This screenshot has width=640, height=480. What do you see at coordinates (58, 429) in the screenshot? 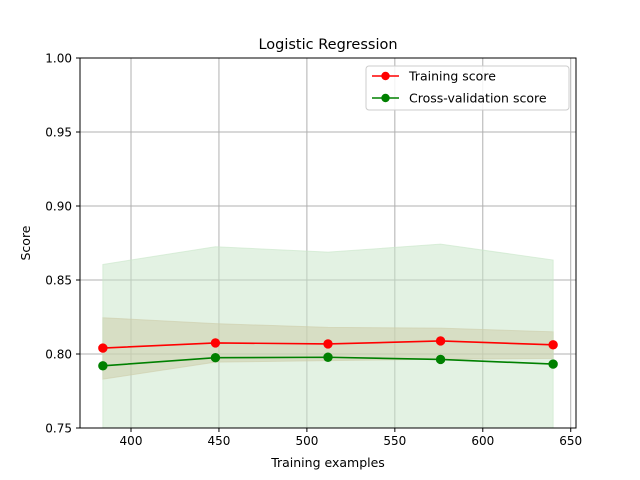
I see `y-tick-label: 0.75` at bounding box center [58, 429].